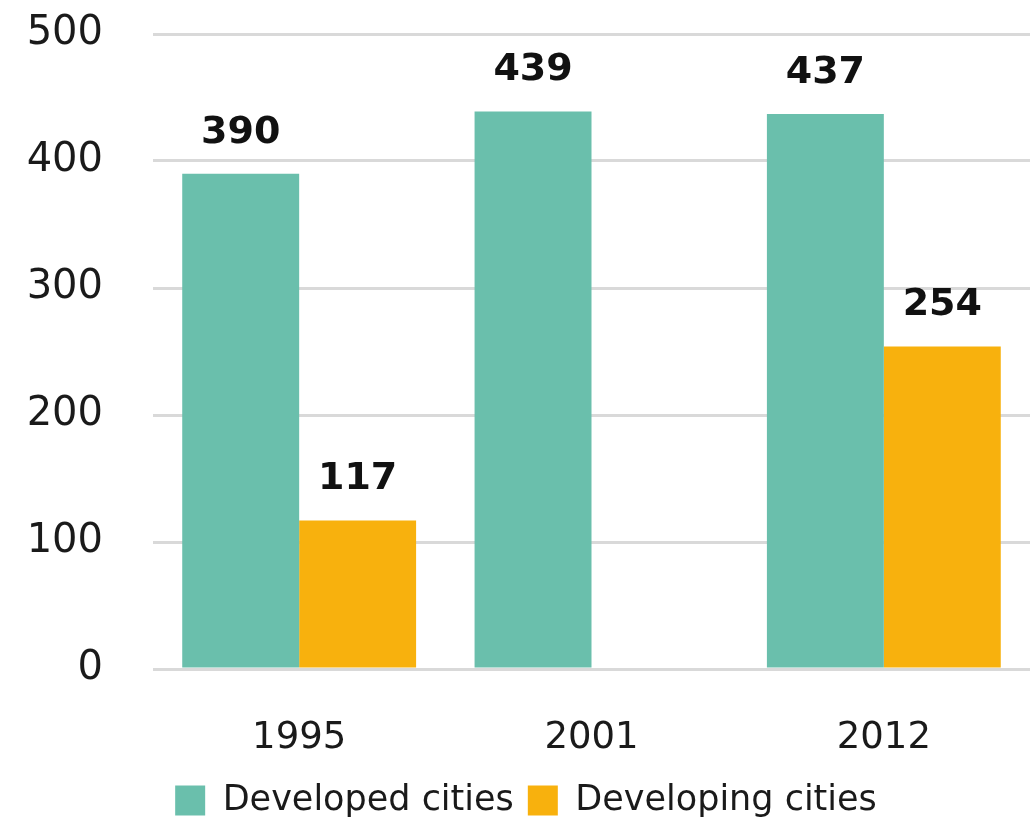 Image resolution: width=1035 pixels, height=828 pixels. I want to click on x-tick-label: 2001, so click(591, 735).